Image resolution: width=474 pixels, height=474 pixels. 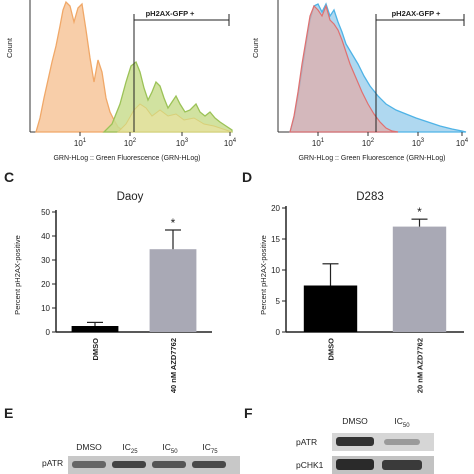 I want to click on panel-e-lane-label: DMSO, so click(x=89, y=447).